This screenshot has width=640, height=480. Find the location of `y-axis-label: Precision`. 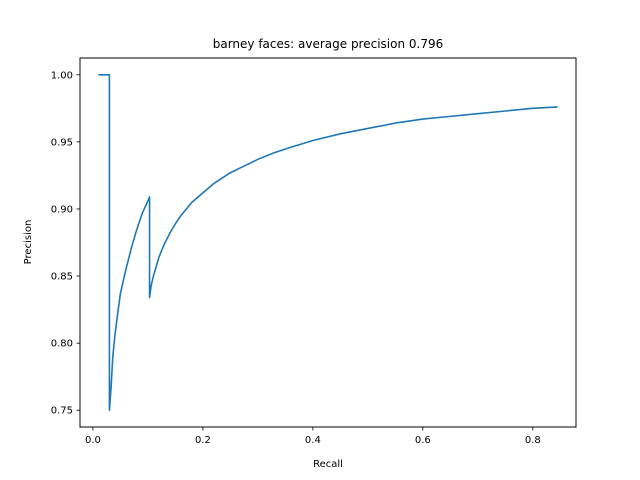

y-axis-label: Precision is located at coordinates (28, 242).